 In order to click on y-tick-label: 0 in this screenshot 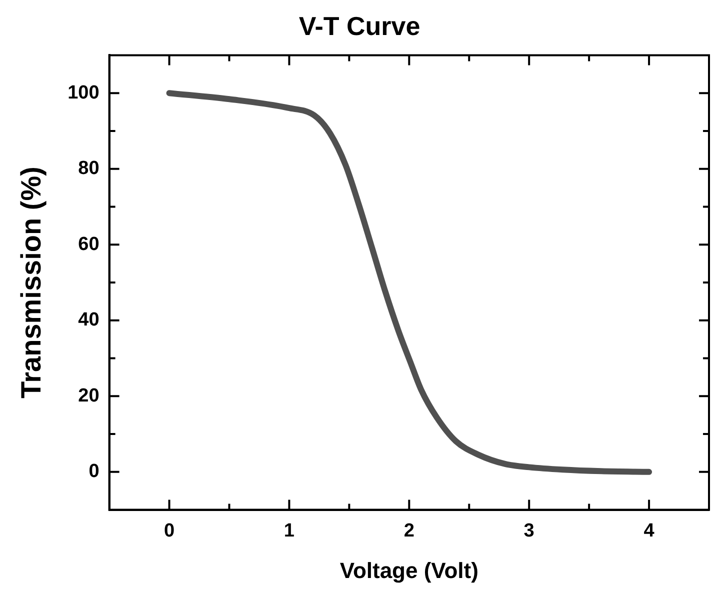, I will do `click(94, 471)`.